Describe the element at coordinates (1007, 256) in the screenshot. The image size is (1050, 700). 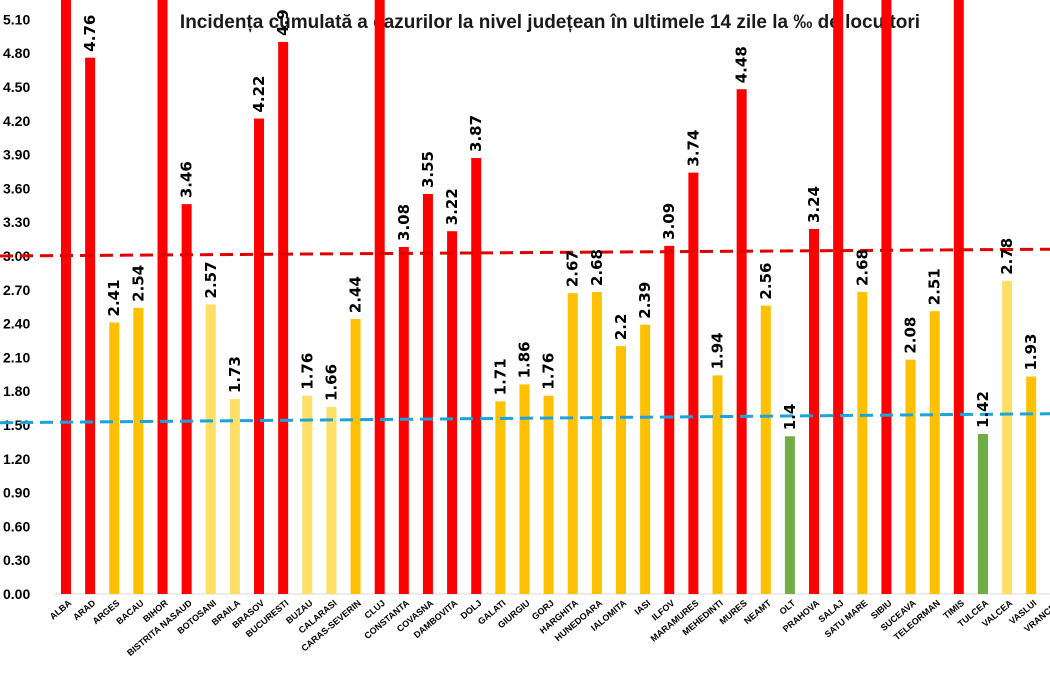
I see `data-label: 2.78` at that location.